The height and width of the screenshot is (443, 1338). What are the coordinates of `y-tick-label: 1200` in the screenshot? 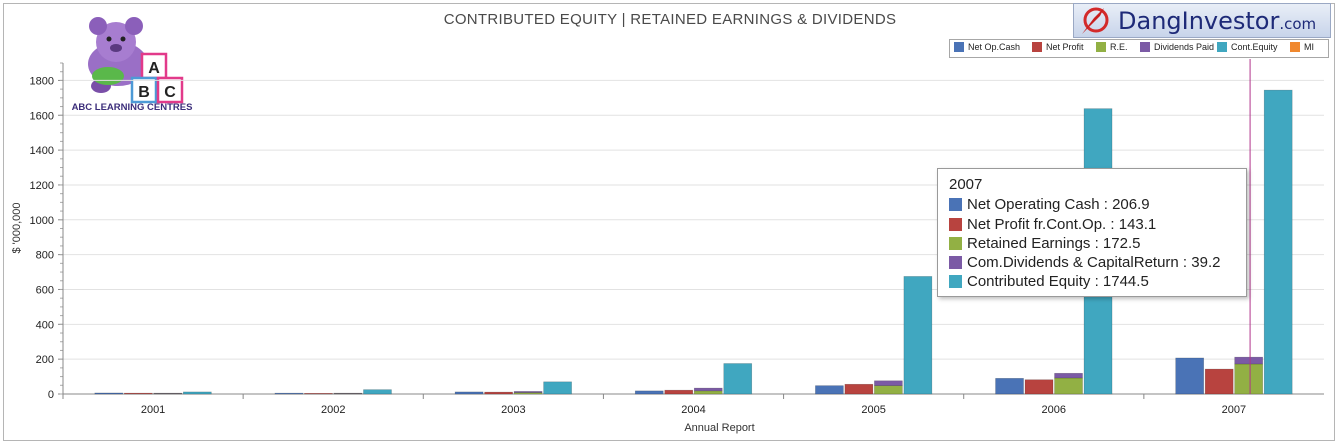 It's located at (42, 186).